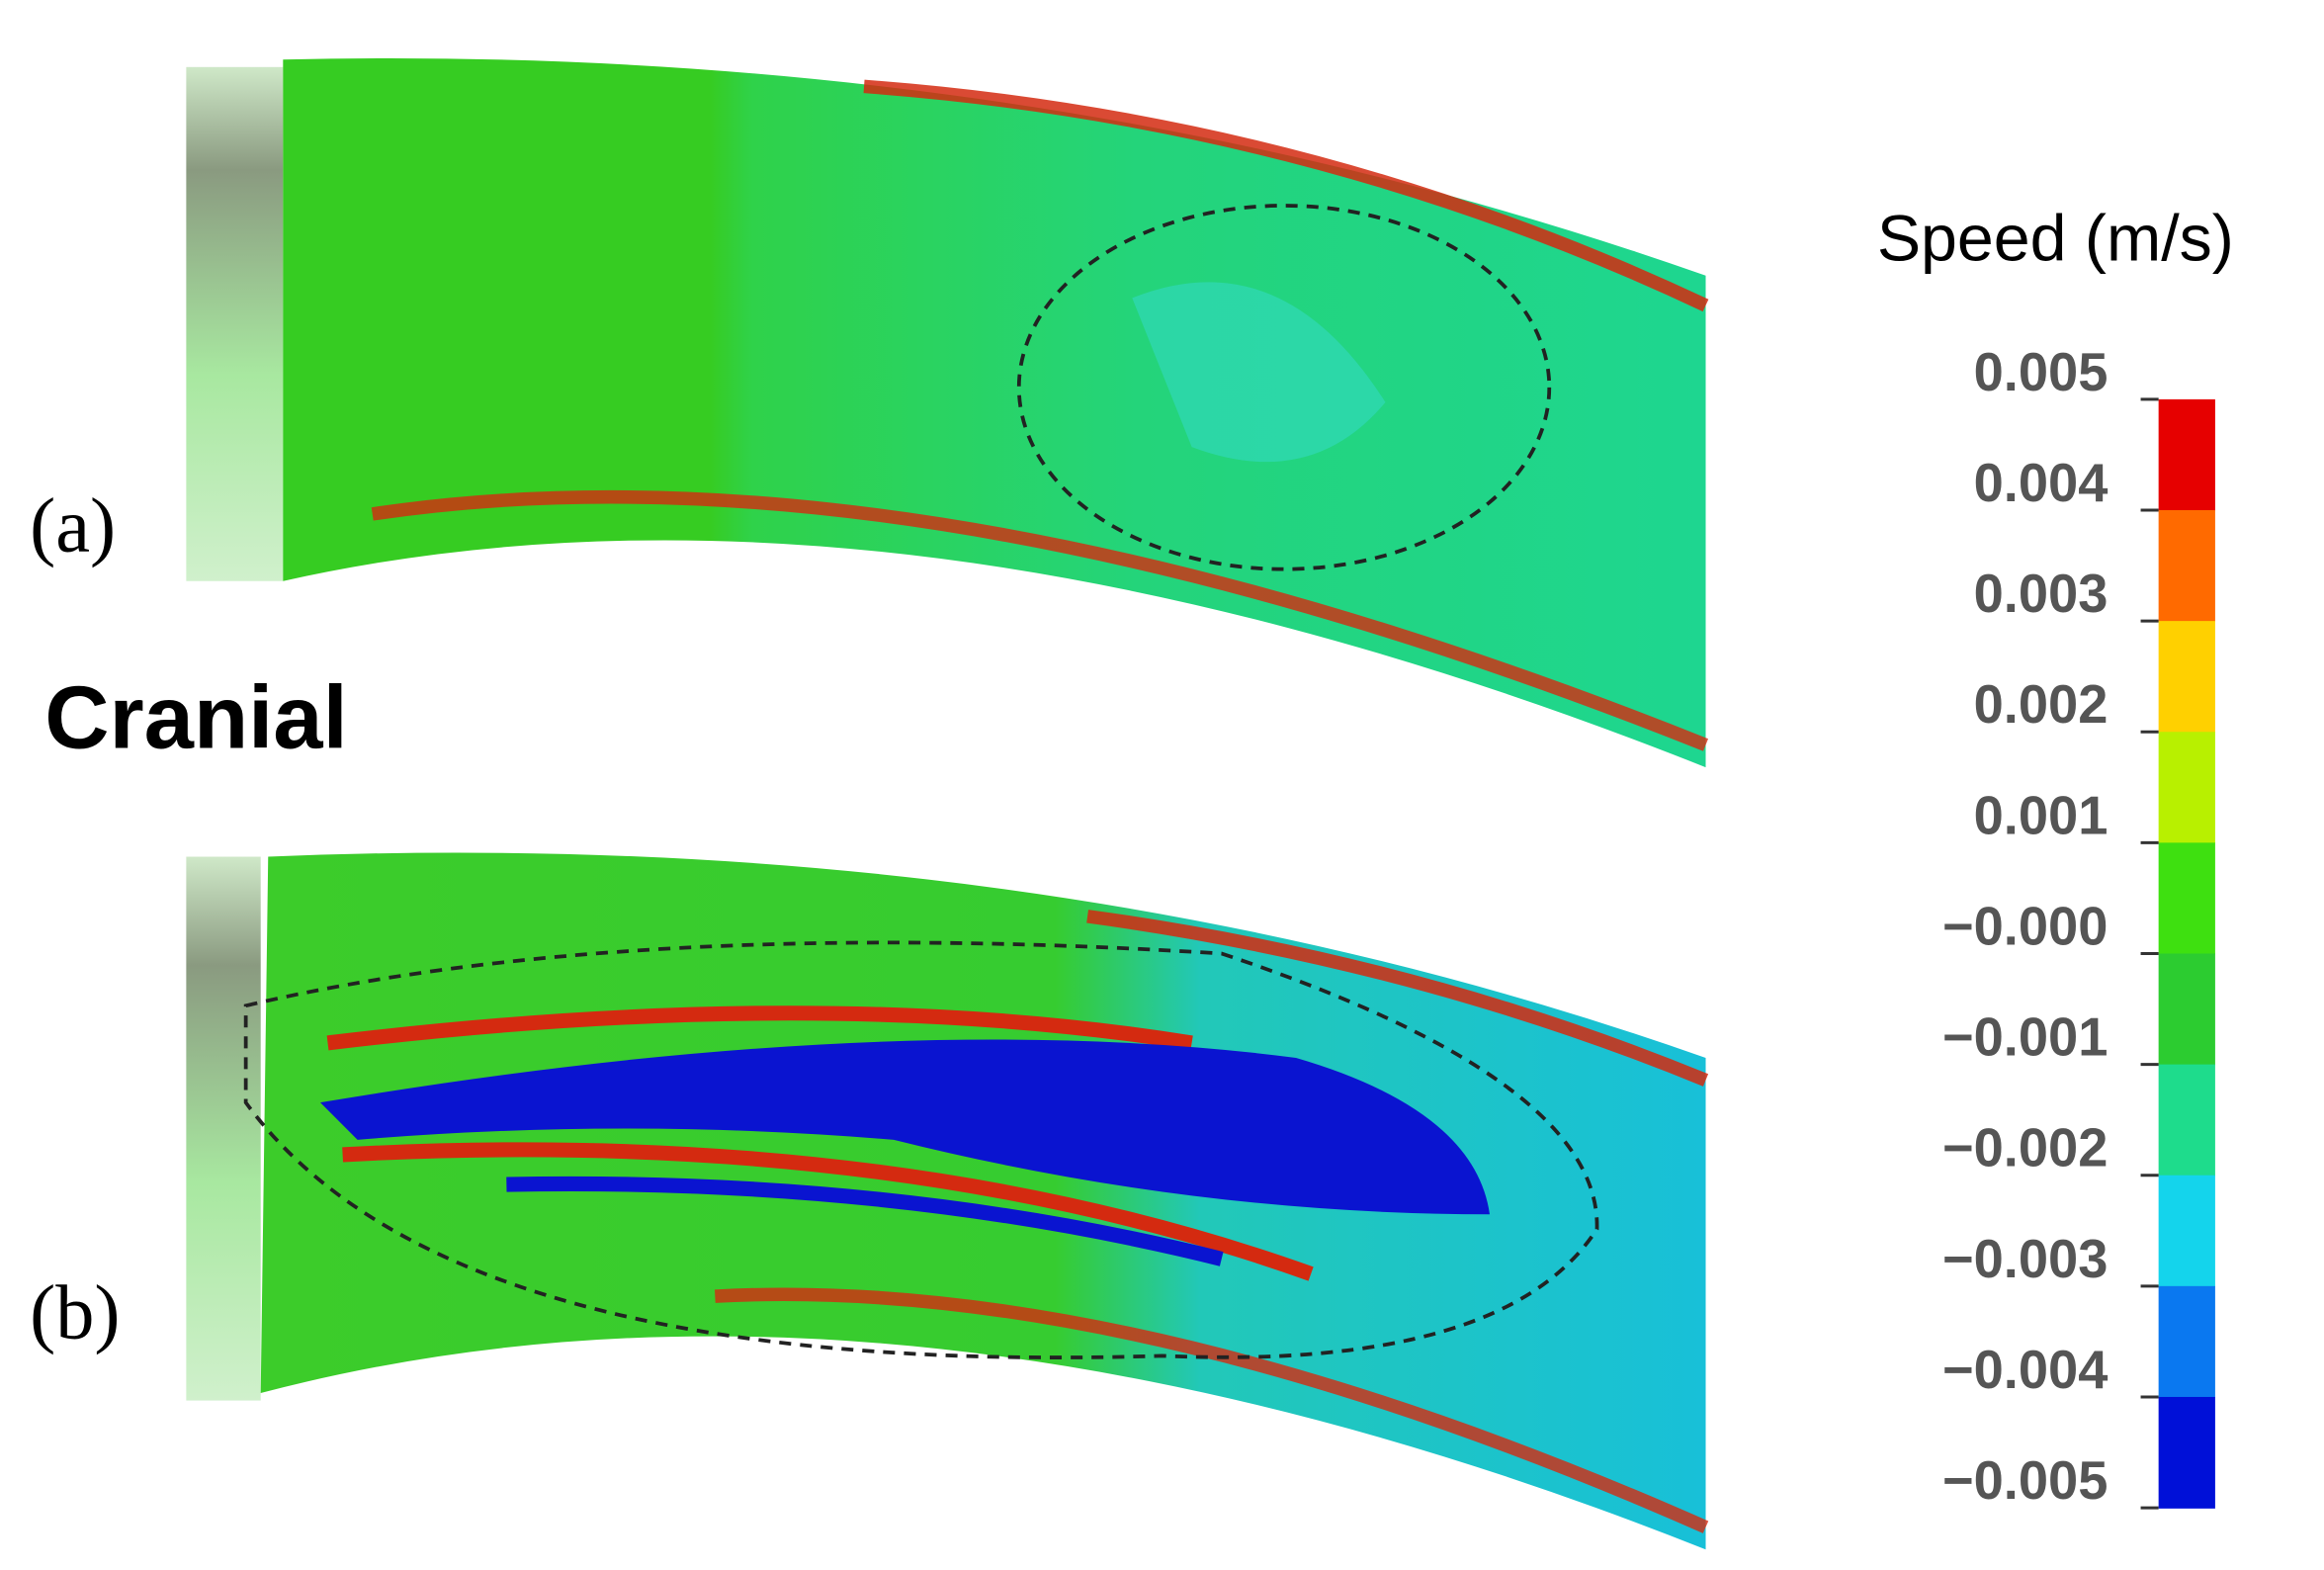 The image size is (2324, 1570). Describe the element at coordinates (73, 525) in the screenshot. I see `panel-label: (a)` at that location.